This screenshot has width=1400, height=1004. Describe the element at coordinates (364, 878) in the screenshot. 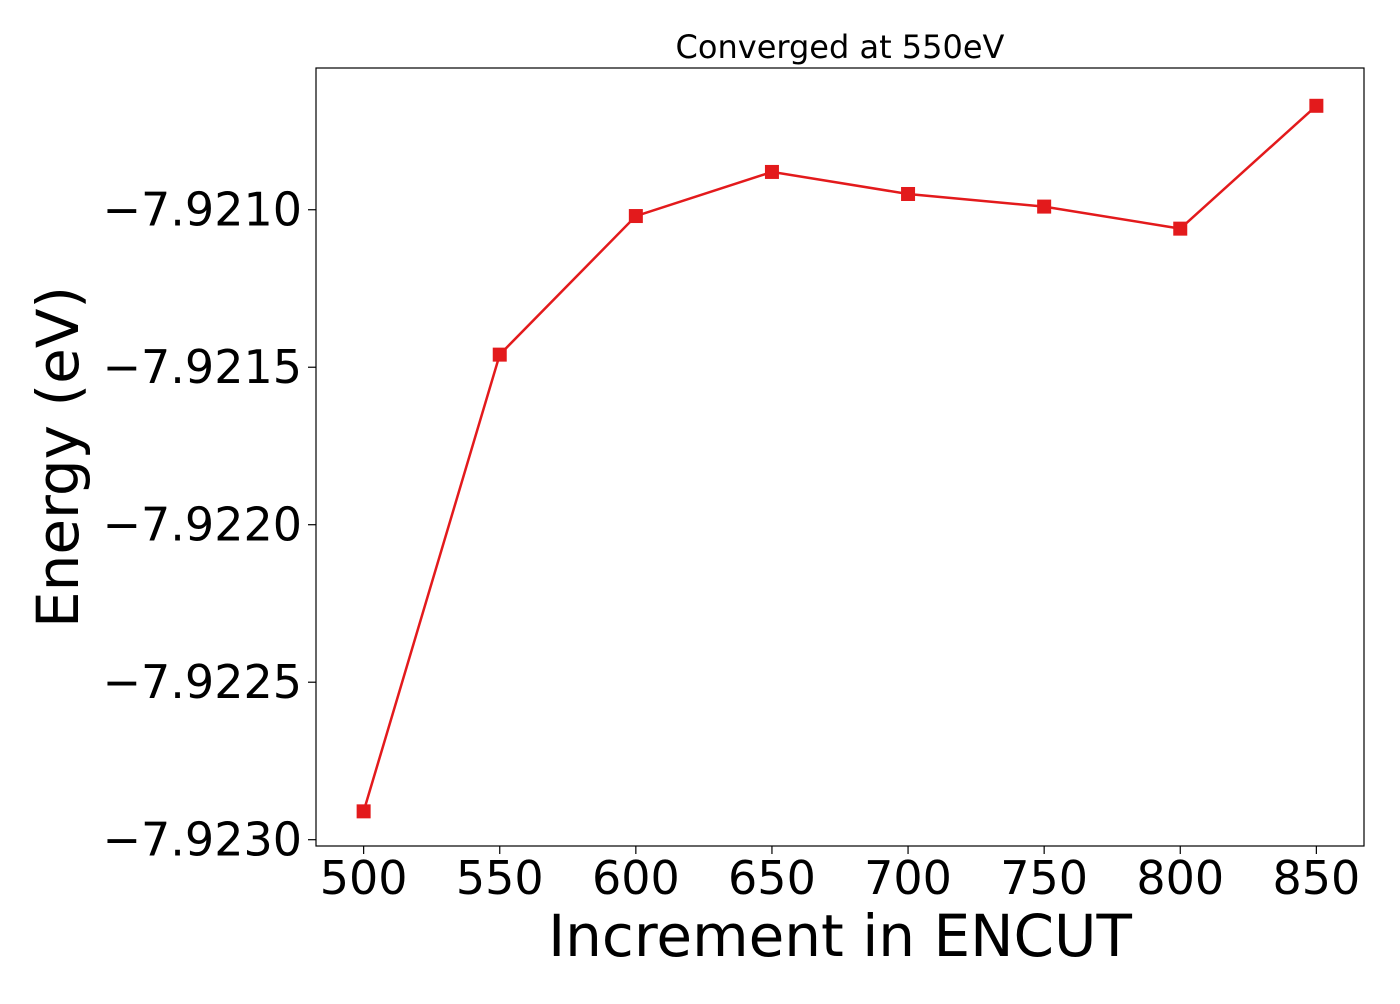

I see `x-tick-label: 500` at that location.